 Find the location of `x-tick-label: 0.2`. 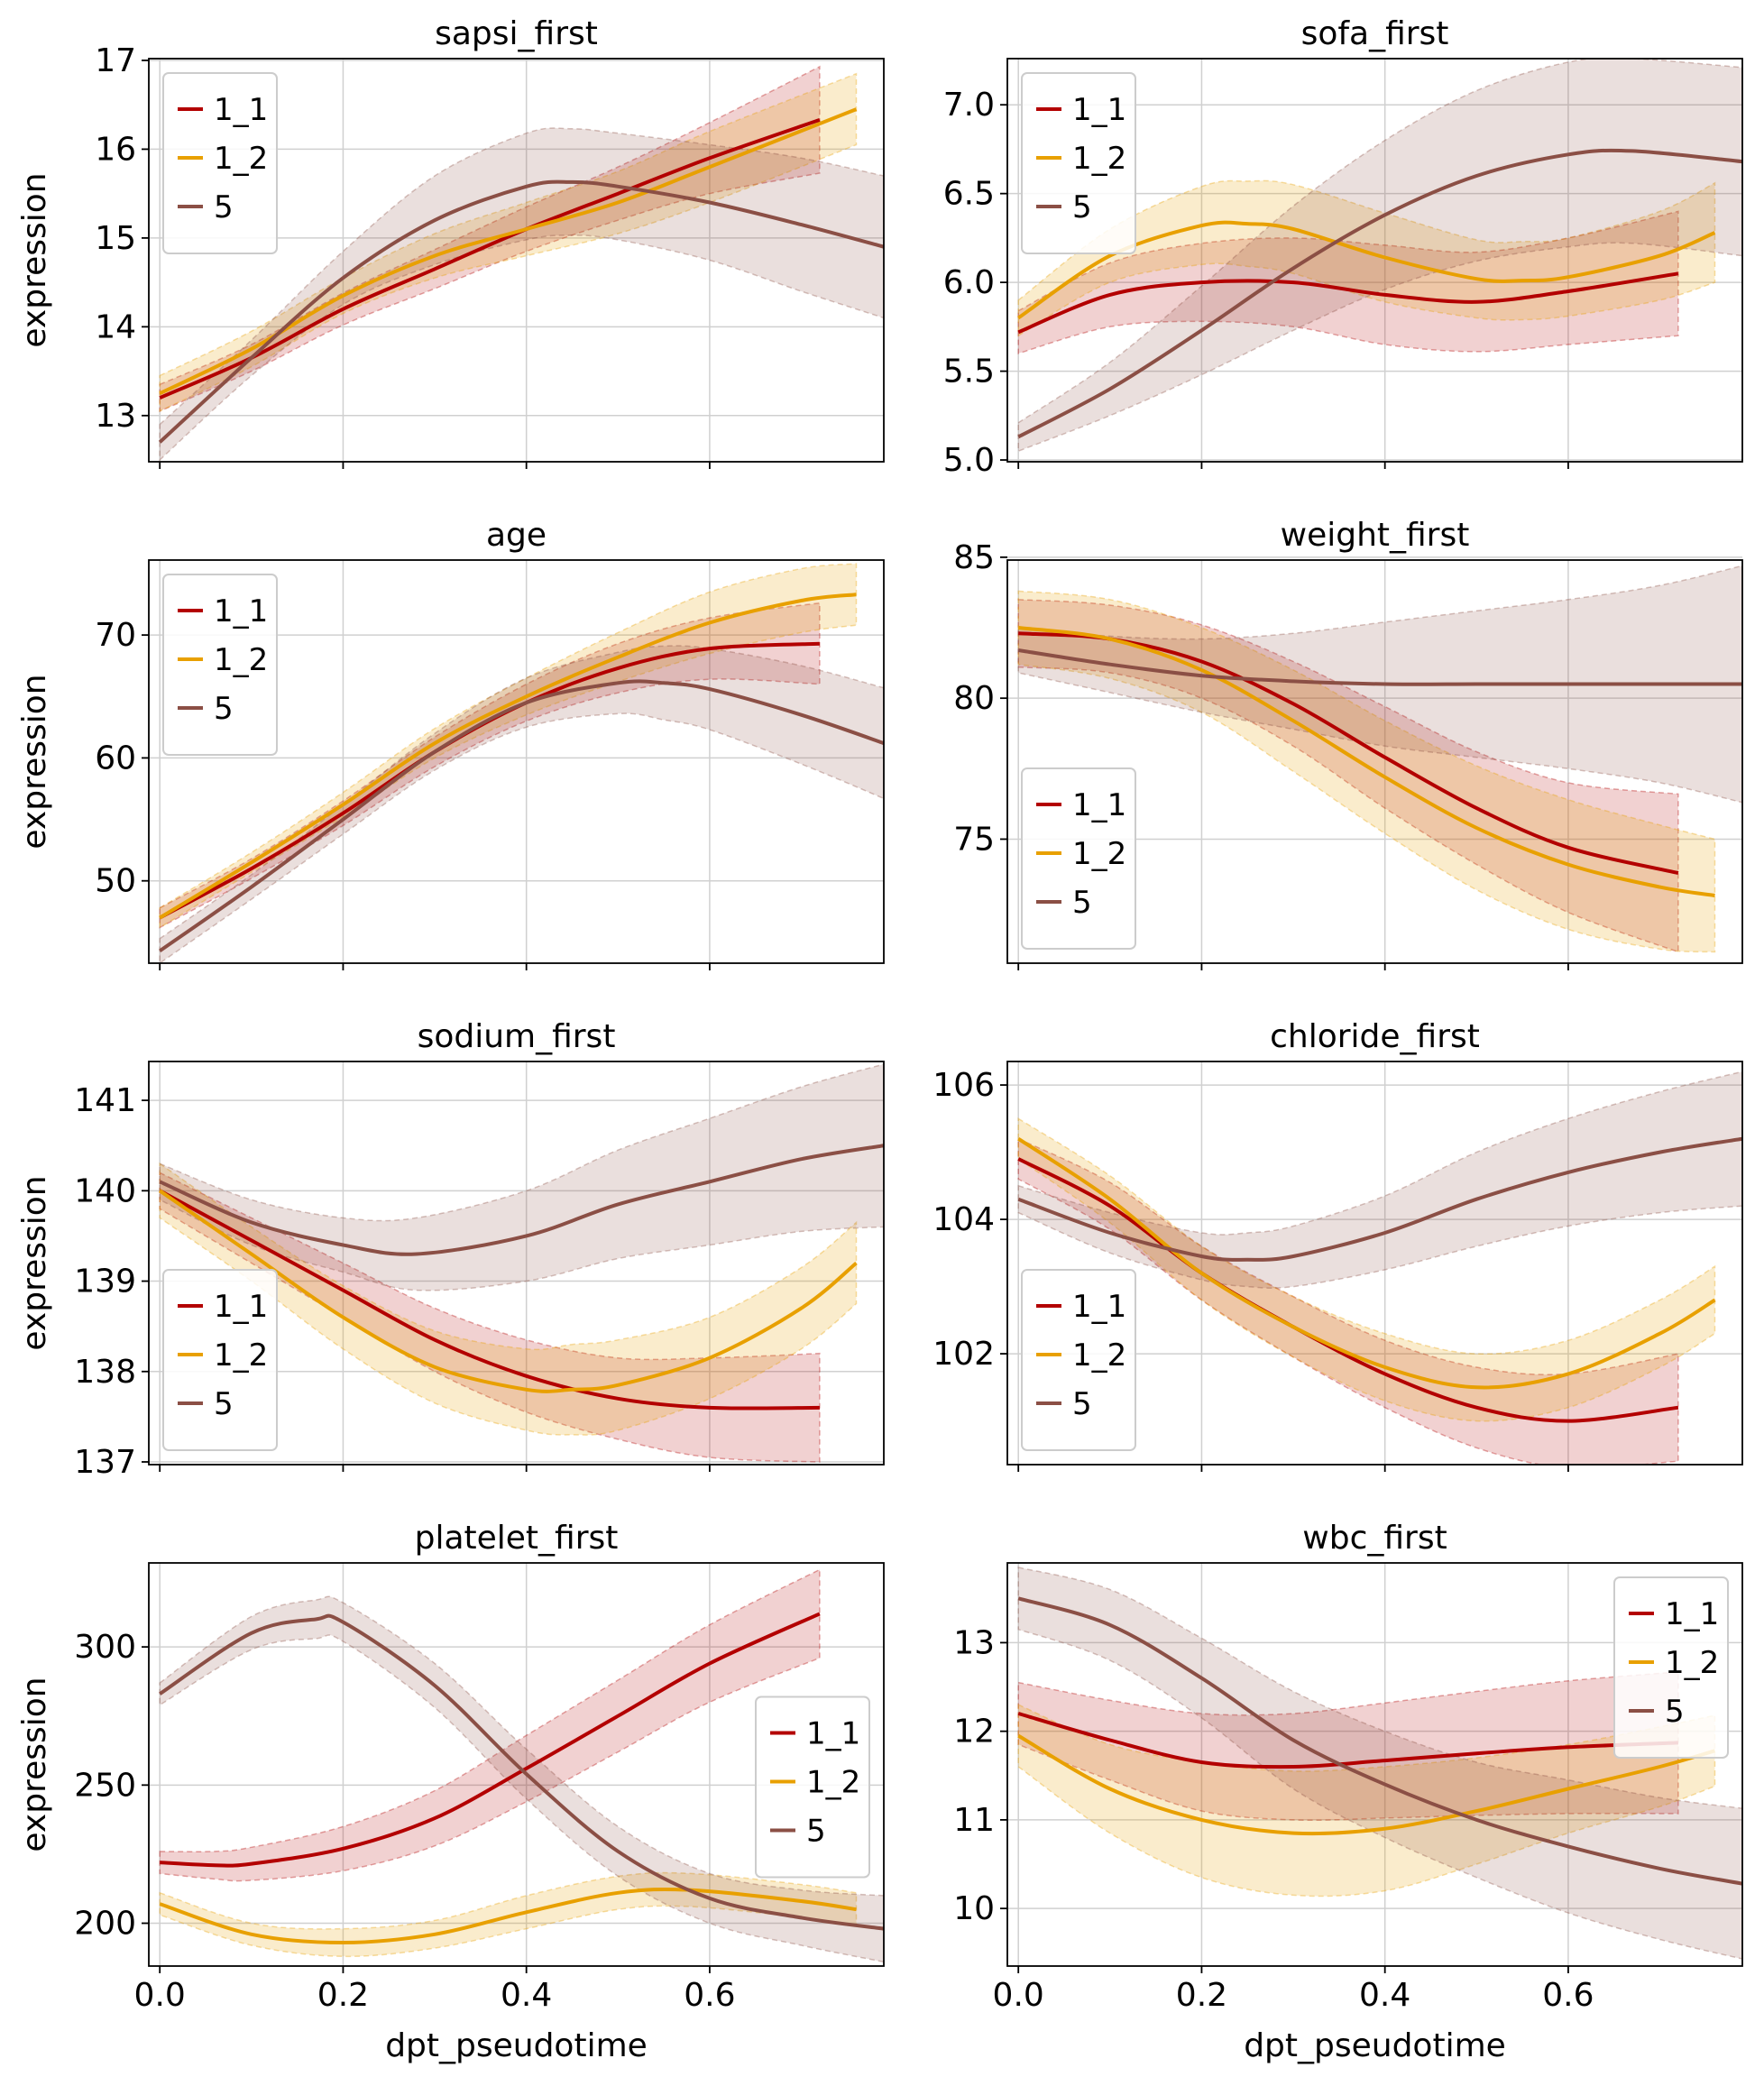

x-tick-label: 0.2 is located at coordinates (343, 1996).